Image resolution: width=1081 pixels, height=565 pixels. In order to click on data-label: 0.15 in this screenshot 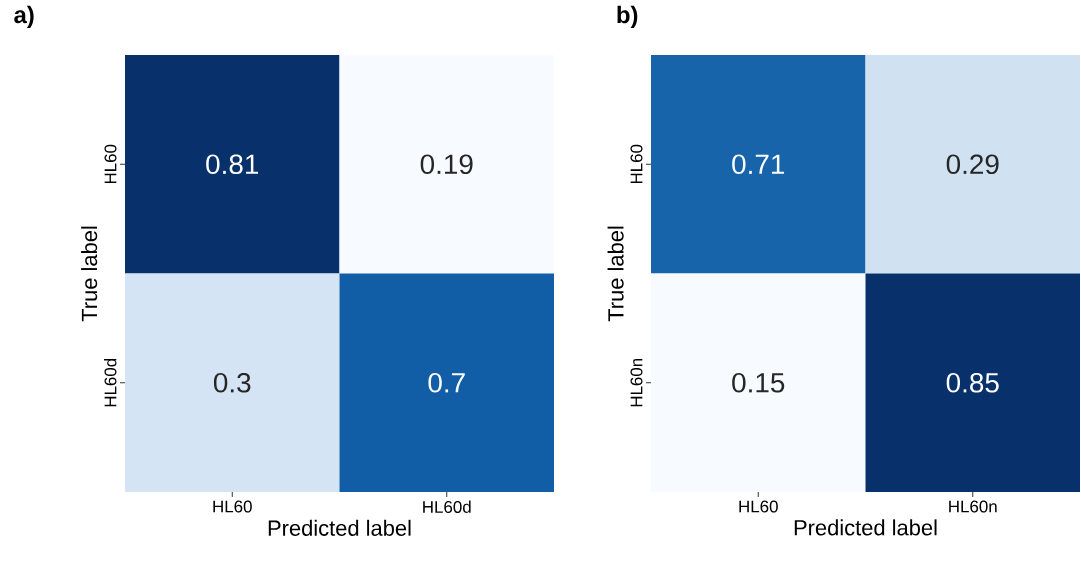, I will do `click(758, 382)`.